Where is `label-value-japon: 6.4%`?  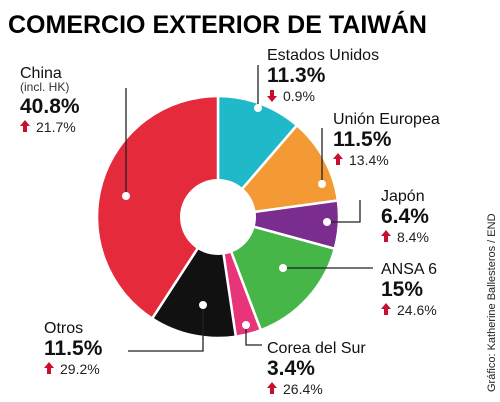
label-value-japon: 6.4% is located at coordinates (405, 216).